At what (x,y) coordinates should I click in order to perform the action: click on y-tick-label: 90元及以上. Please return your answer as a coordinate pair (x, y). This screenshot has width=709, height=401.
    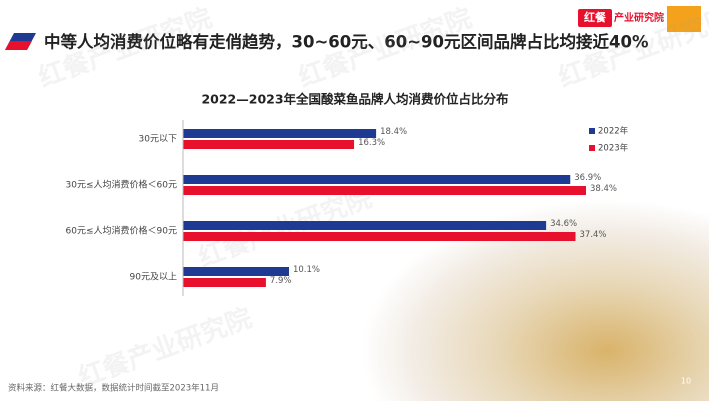
    Looking at the image, I should click on (153, 277).